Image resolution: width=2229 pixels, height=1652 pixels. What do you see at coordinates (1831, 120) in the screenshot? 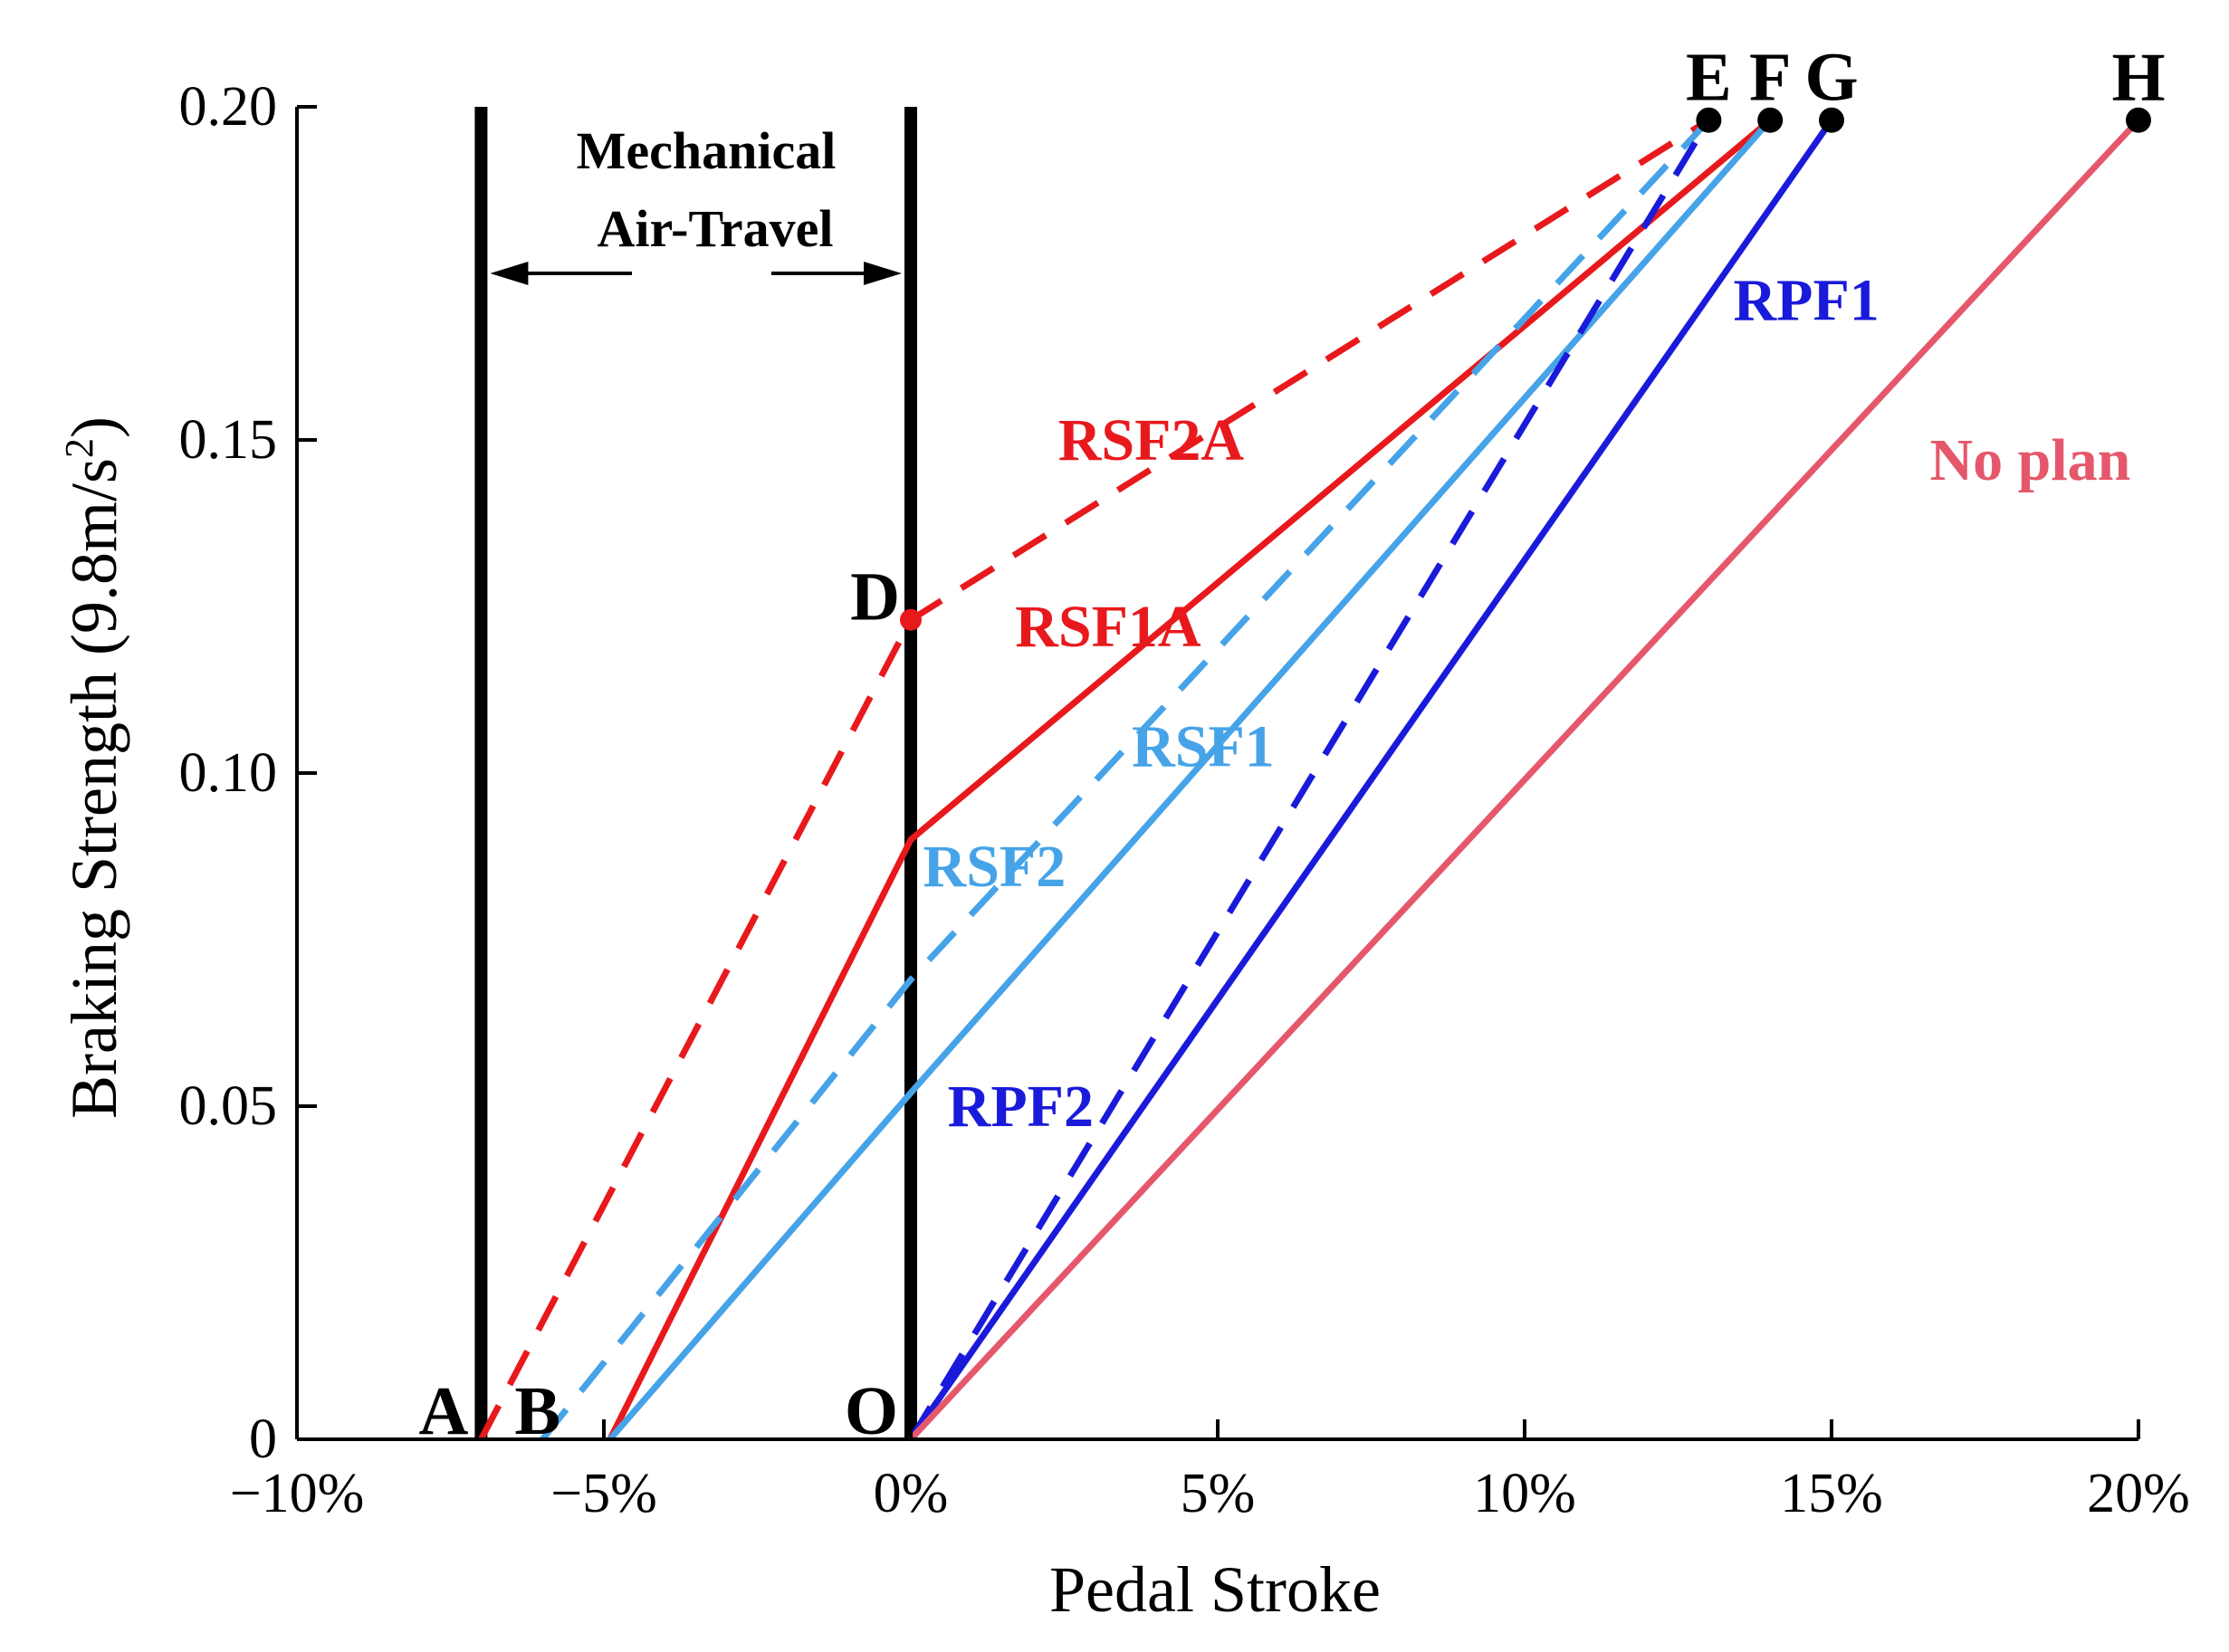
I see `point-marker-g` at bounding box center [1831, 120].